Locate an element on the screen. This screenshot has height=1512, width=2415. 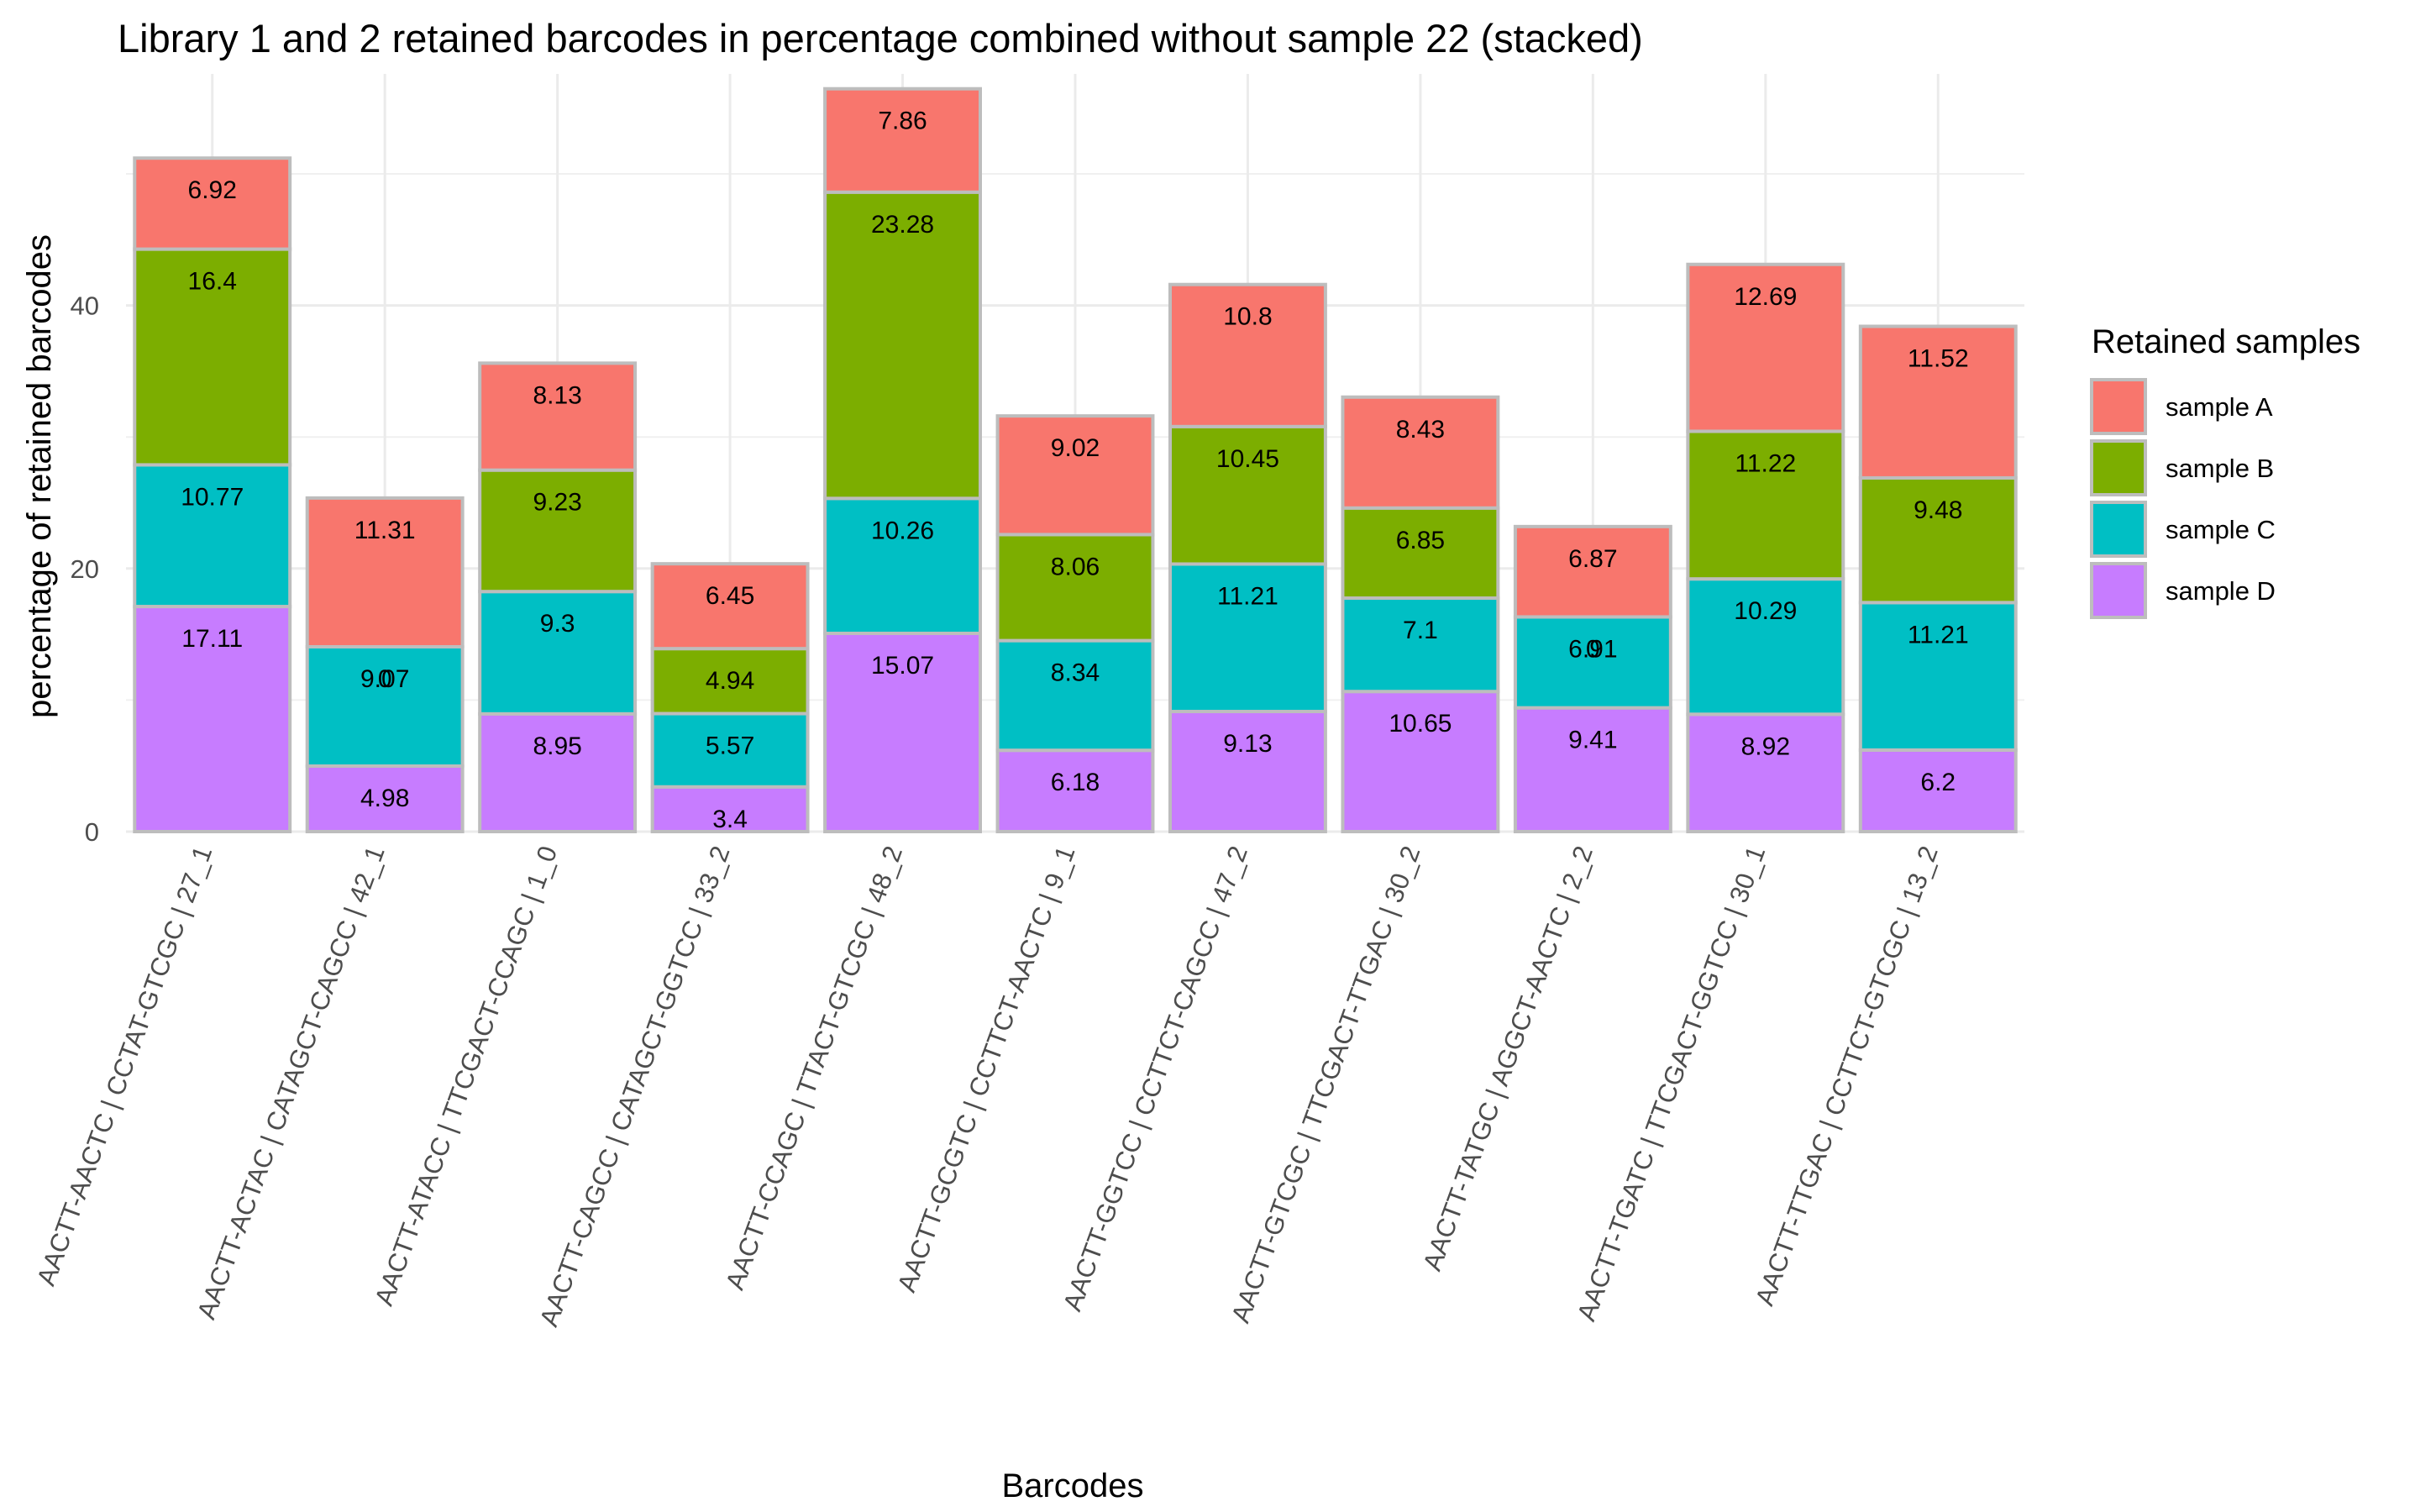
data-label-sample-b: 8.06 is located at coordinates (1075, 566).